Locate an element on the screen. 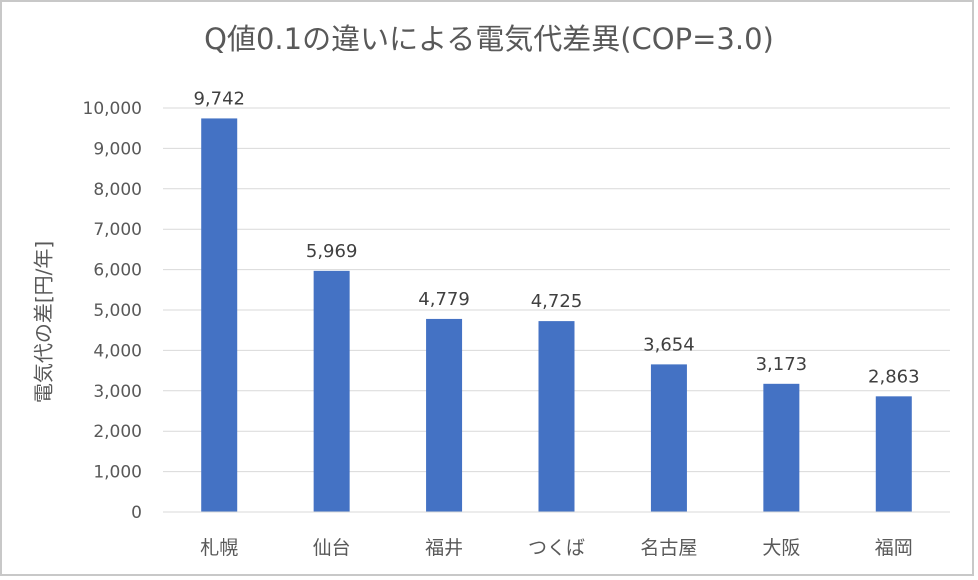  chart-title: Q値0.1の違いによる電気代差異(COP=3.0) is located at coordinates (489, 39).